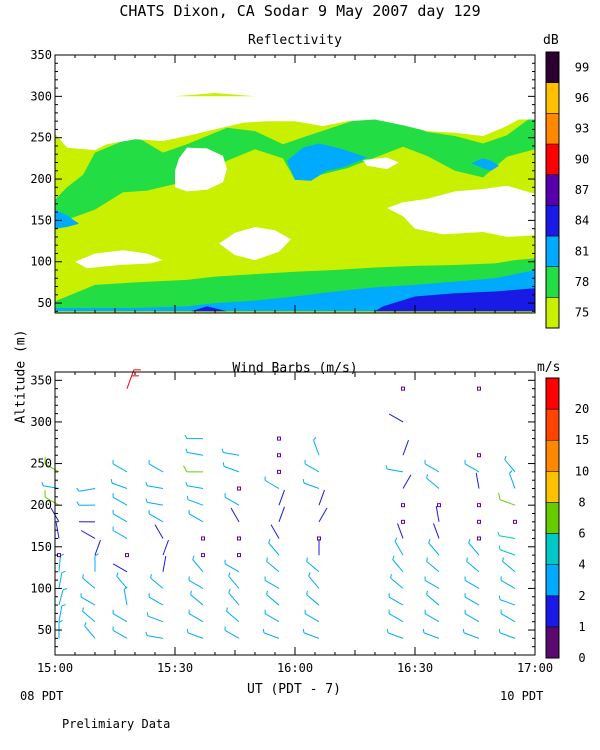 This screenshot has width=600, height=750. Describe the element at coordinates (582, 221) in the screenshot. I see `colorbar-0-label: 84` at that location.